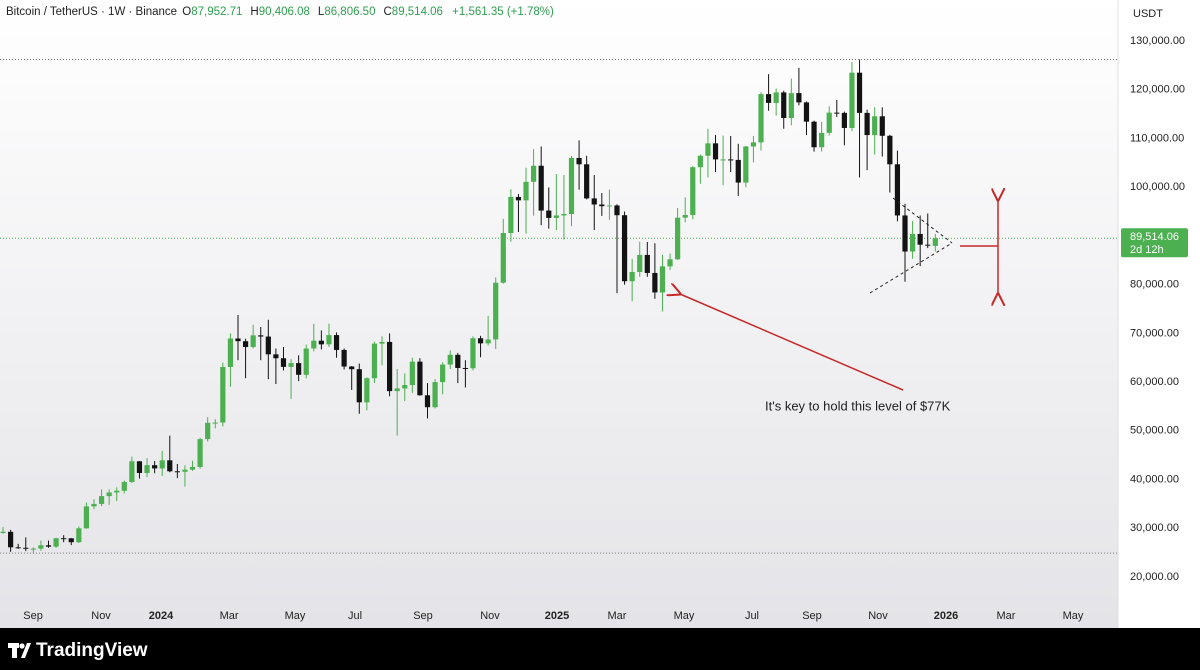 The height and width of the screenshot is (670, 1200). Describe the element at coordinates (922, 220) in the screenshot. I see `triangle-line` at that location.